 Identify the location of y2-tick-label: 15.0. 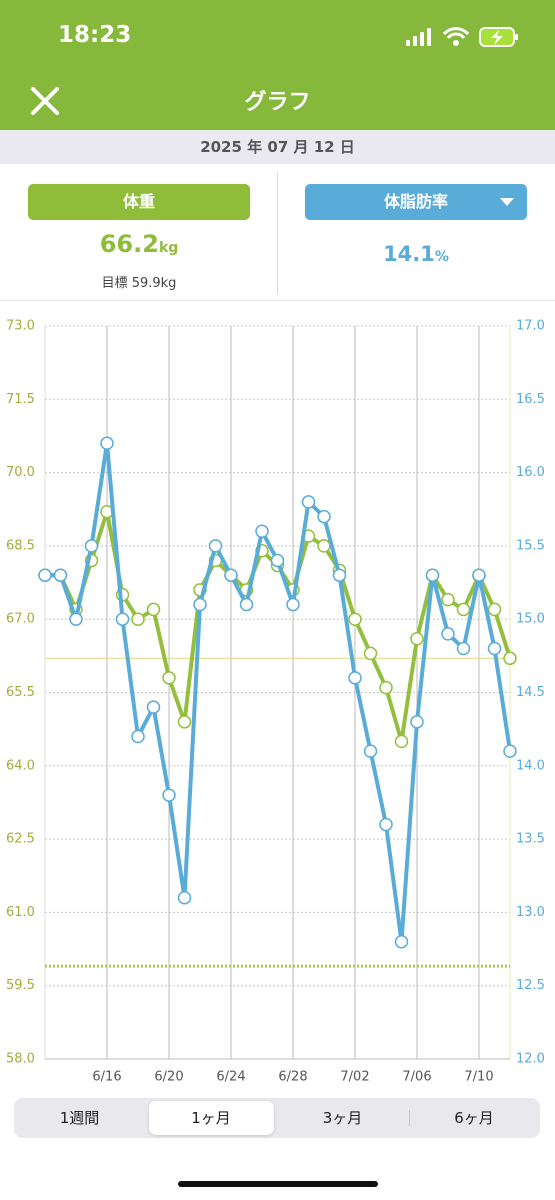
(530, 619).